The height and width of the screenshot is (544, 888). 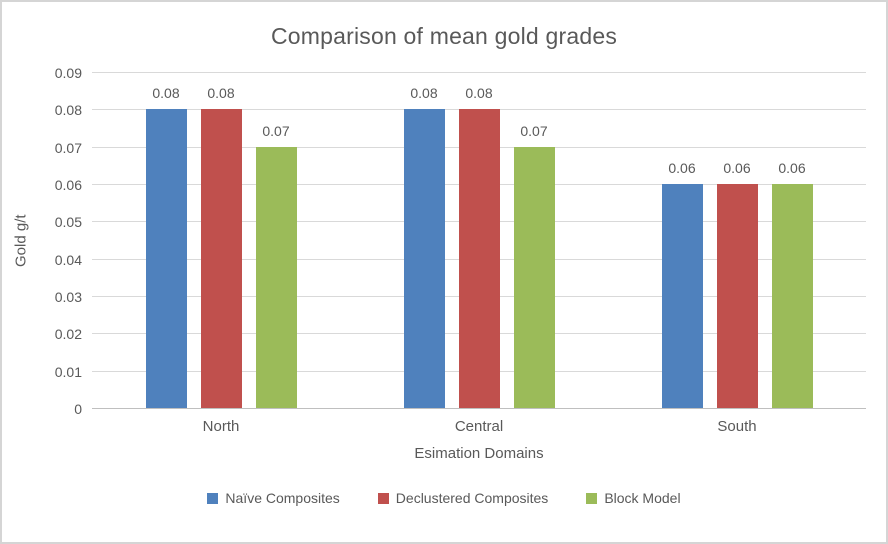 I want to click on legend-label-declustered-composites: Declustered Composites, so click(x=472, y=498).